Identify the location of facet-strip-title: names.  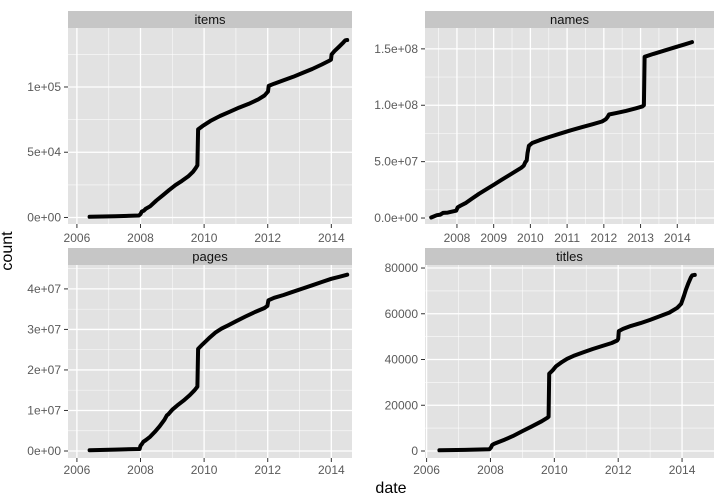
(570, 19).